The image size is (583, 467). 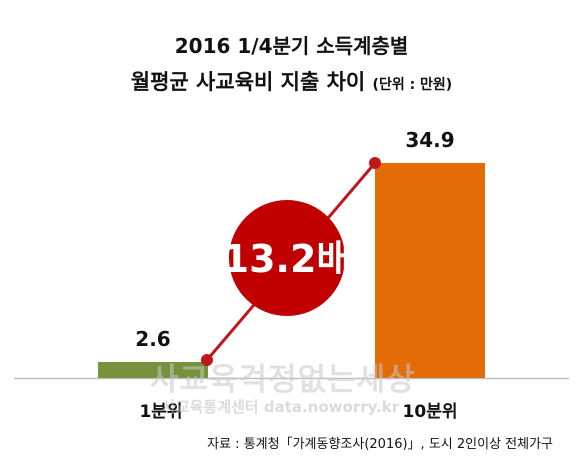 What do you see at coordinates (429, 140) in the screenshot?
I see `data-label-2: 34.9` at bounding box center [429, 140].